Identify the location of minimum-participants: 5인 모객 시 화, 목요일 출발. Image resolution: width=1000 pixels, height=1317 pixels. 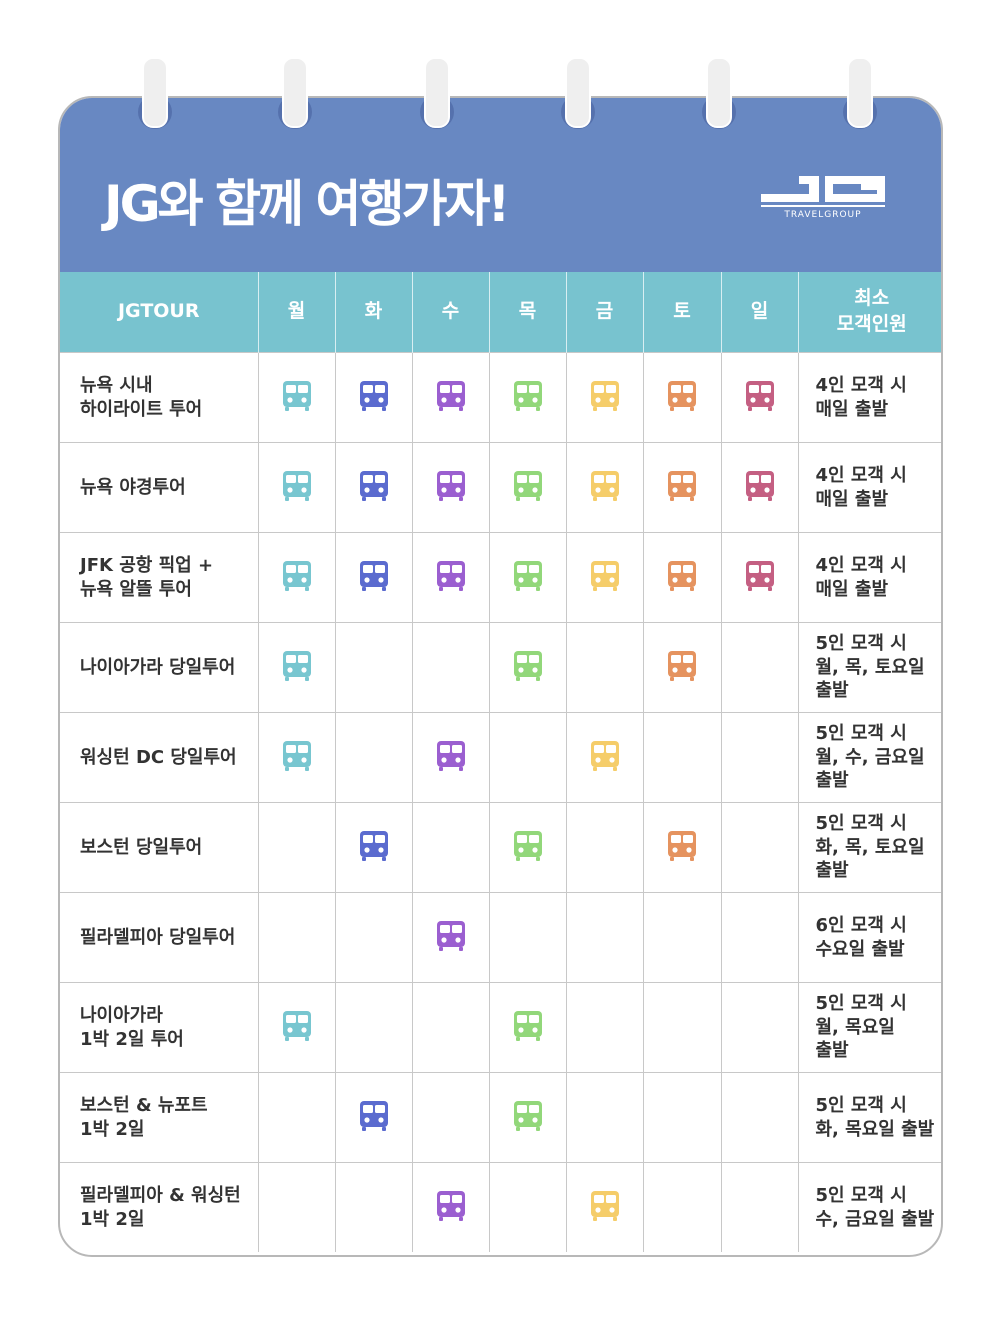
(869, 1117).